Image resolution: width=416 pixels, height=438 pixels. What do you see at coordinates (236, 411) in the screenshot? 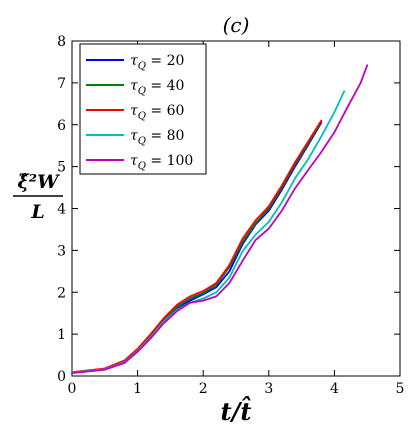
I see `x-axis-label: t/t̂` at bounding box center [236, 411].